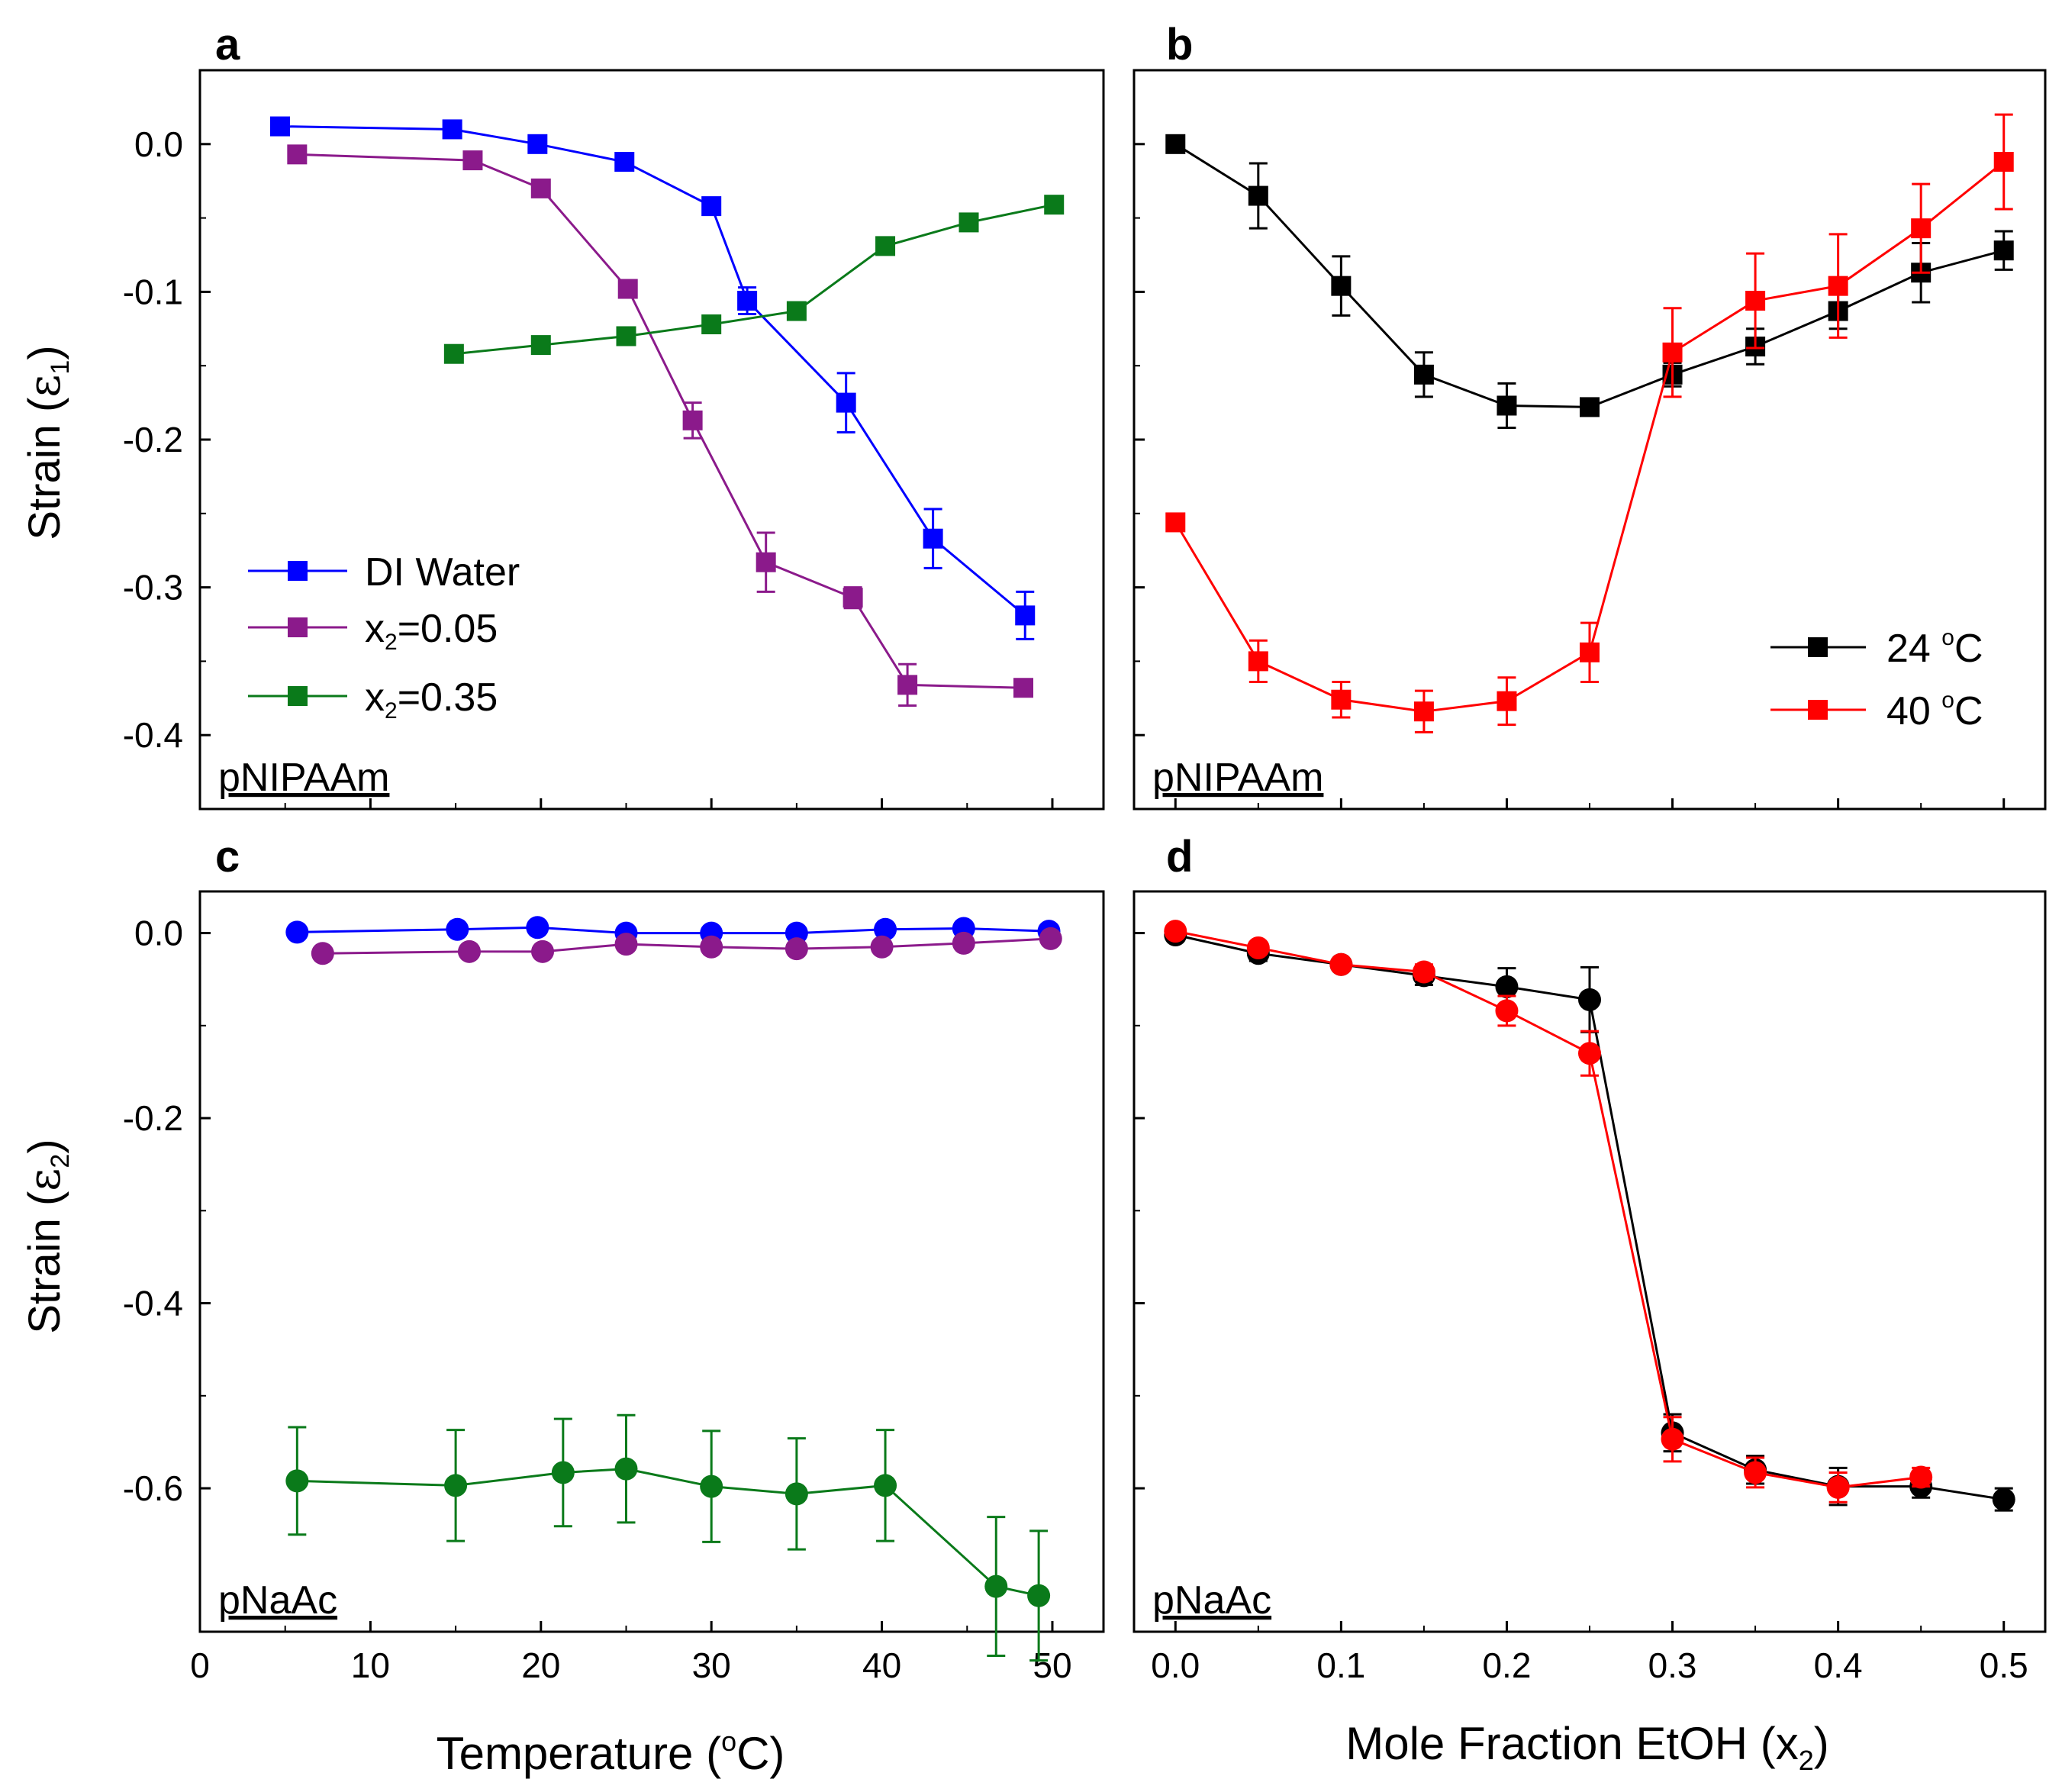  What do you see at coordinates (384, 573) in the screenshot?
I see `legend-a-item-di-water: DI Water` at bounding box center [384, 573].